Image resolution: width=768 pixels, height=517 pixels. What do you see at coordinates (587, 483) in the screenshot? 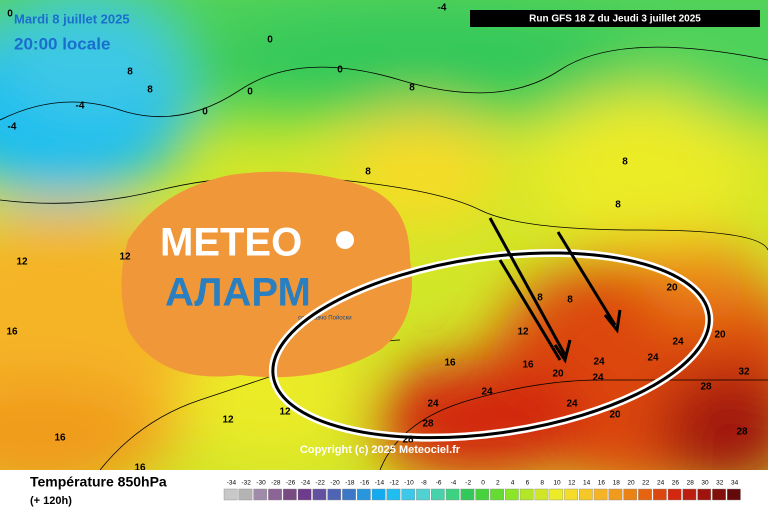
I see `legend-tick-label: 14` at bounding box center [587, 483].